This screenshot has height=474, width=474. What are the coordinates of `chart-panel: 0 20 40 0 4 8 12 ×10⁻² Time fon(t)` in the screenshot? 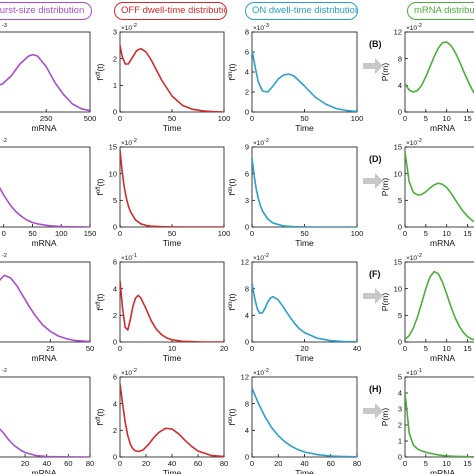 It's located at (294, 308).